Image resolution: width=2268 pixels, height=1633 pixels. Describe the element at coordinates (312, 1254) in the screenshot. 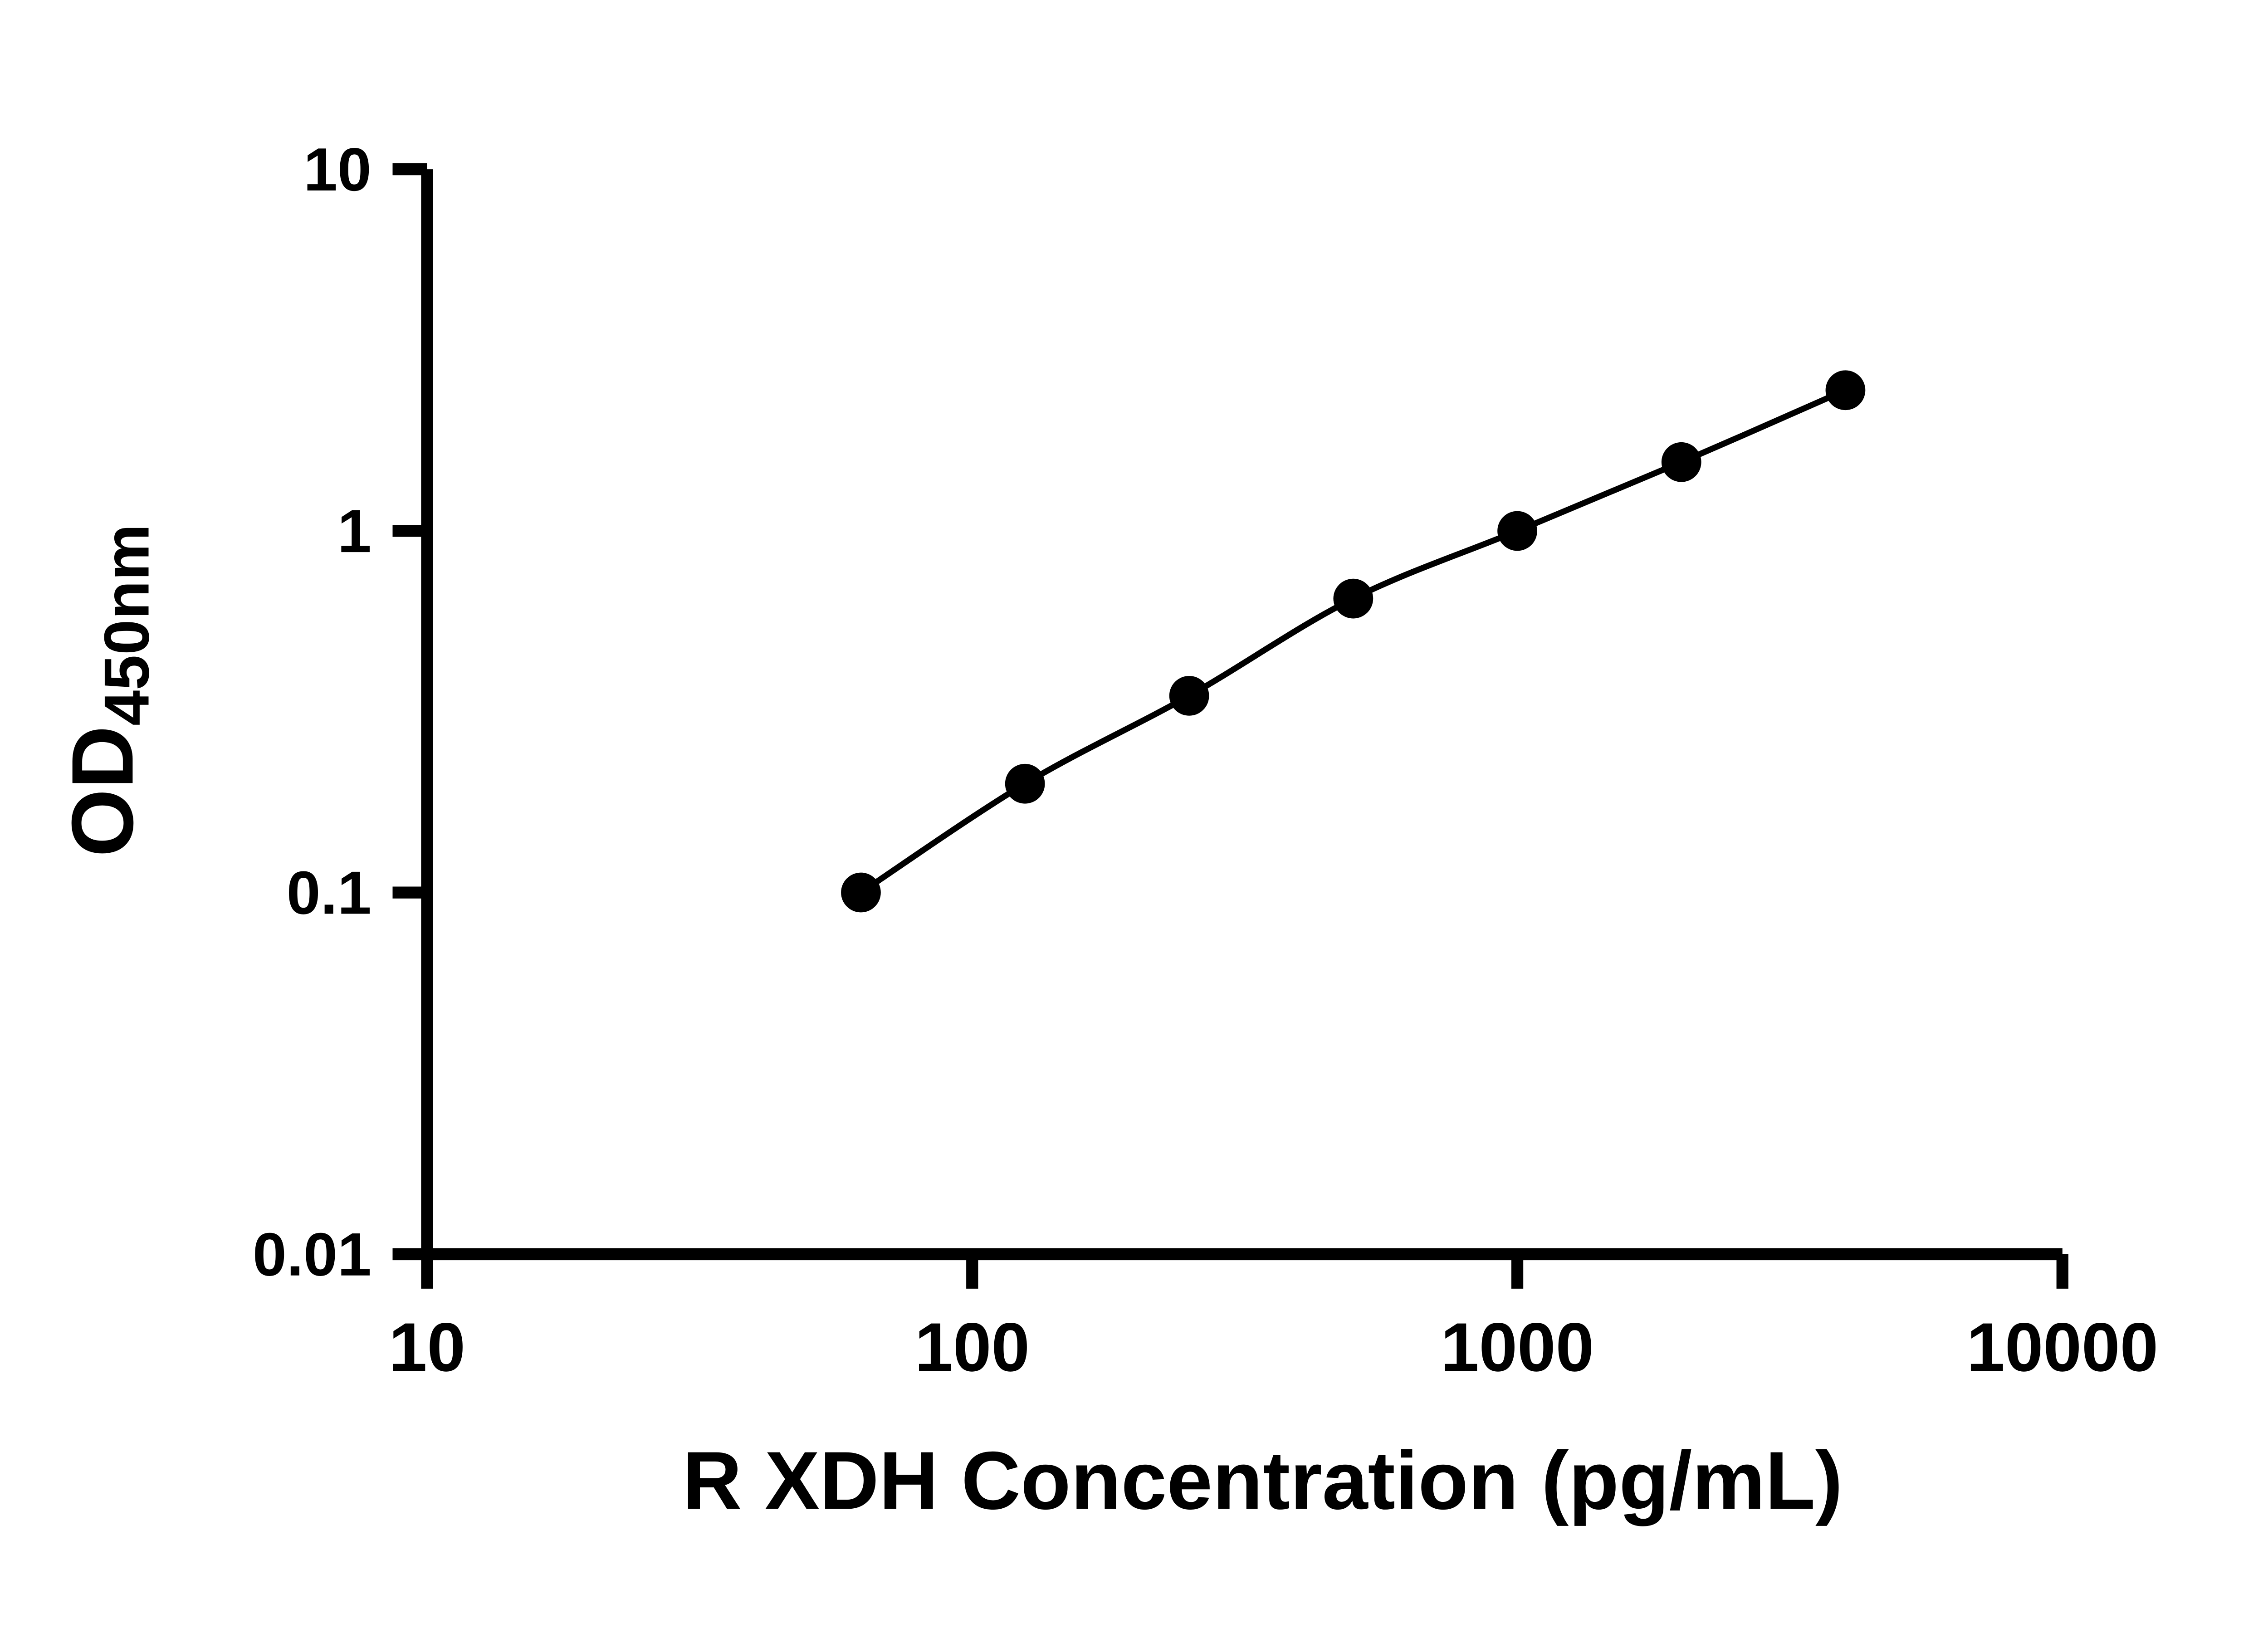

I see `y-tick-label: 0.01` at that location.